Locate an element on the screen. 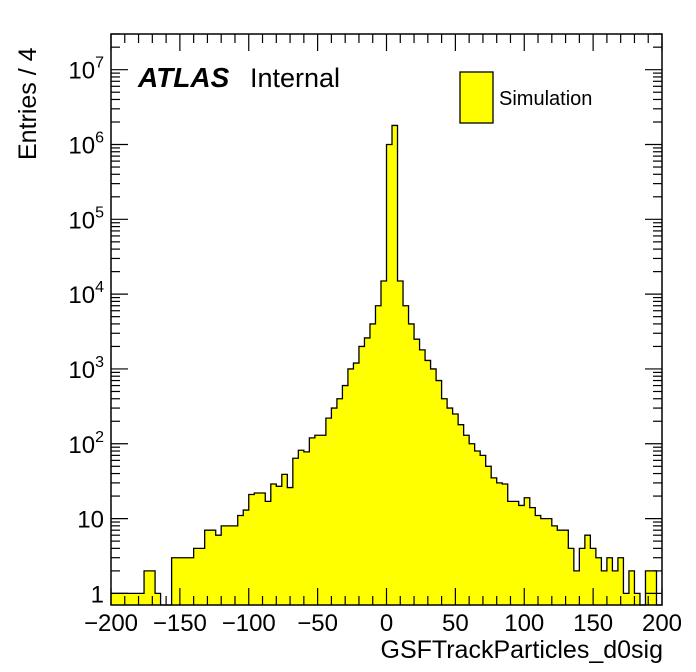 This screenshot has height=672, width=696. x-tick-label: −200 is located at coordinates (111, 623).